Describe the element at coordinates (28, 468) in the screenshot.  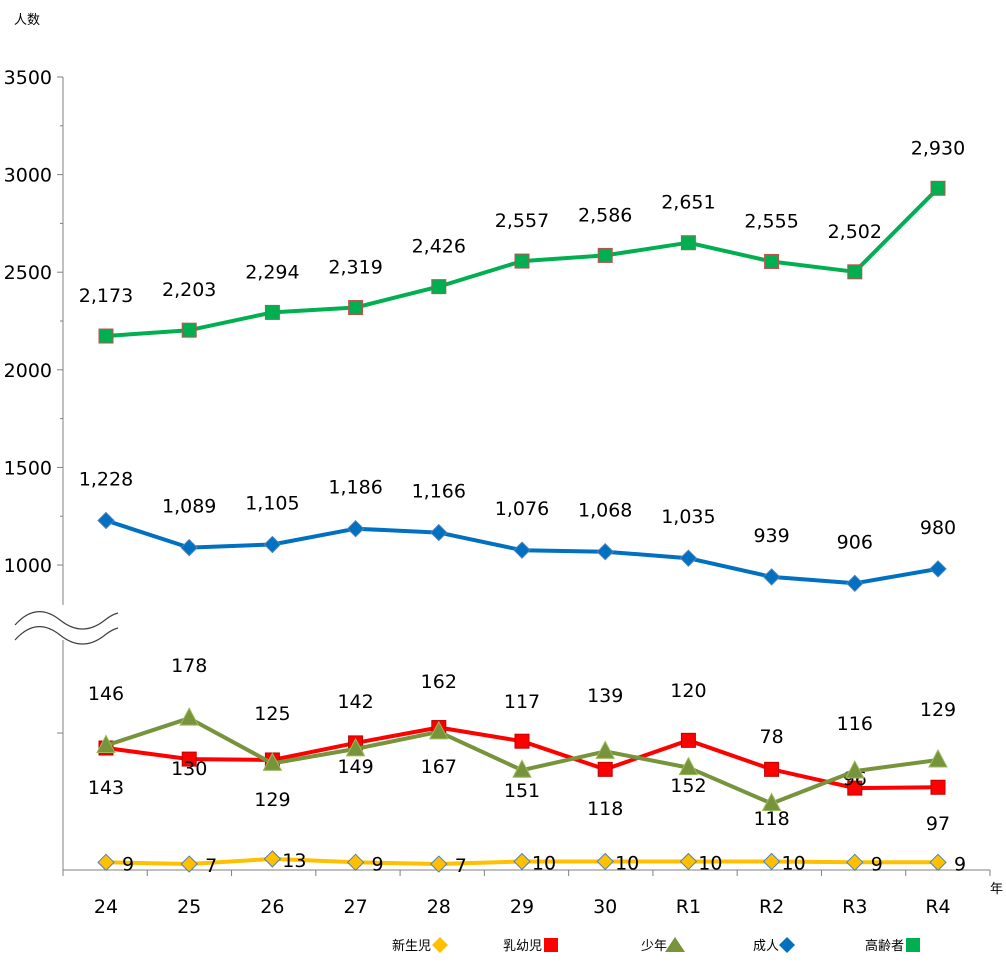
I see `y-tick-label: 1500` at that location.